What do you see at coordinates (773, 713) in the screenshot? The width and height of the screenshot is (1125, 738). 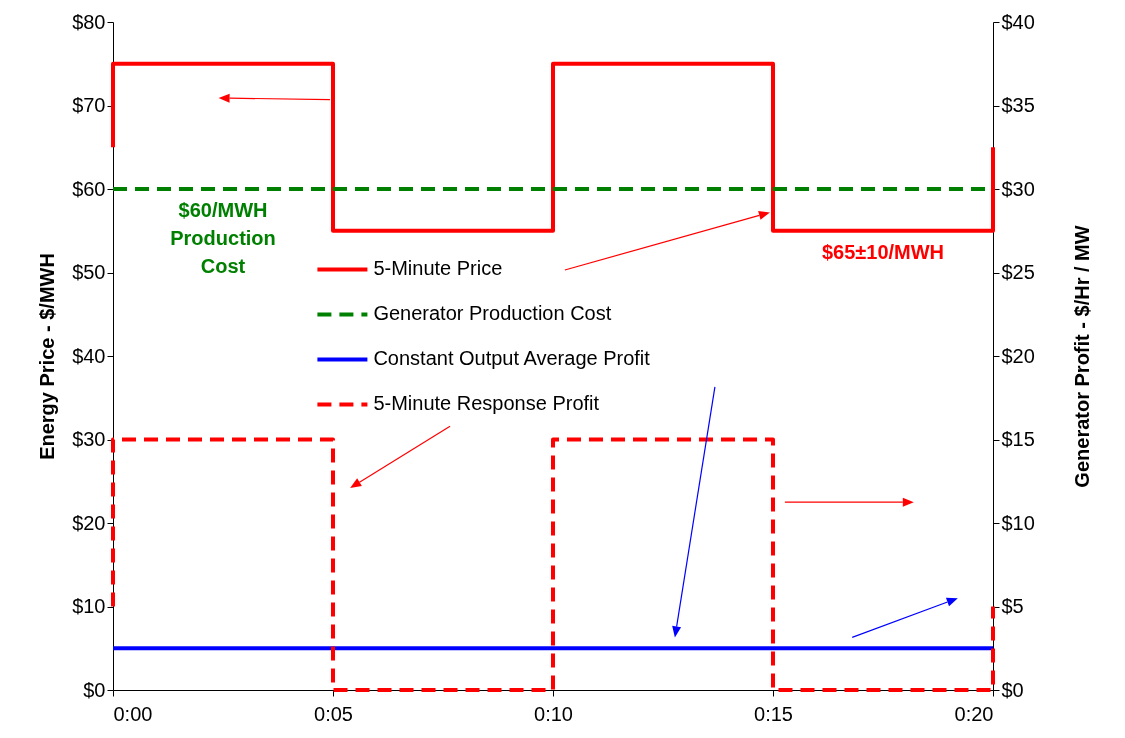 I see `x-tick-label: 0:15` at bounding box center [773, 713].